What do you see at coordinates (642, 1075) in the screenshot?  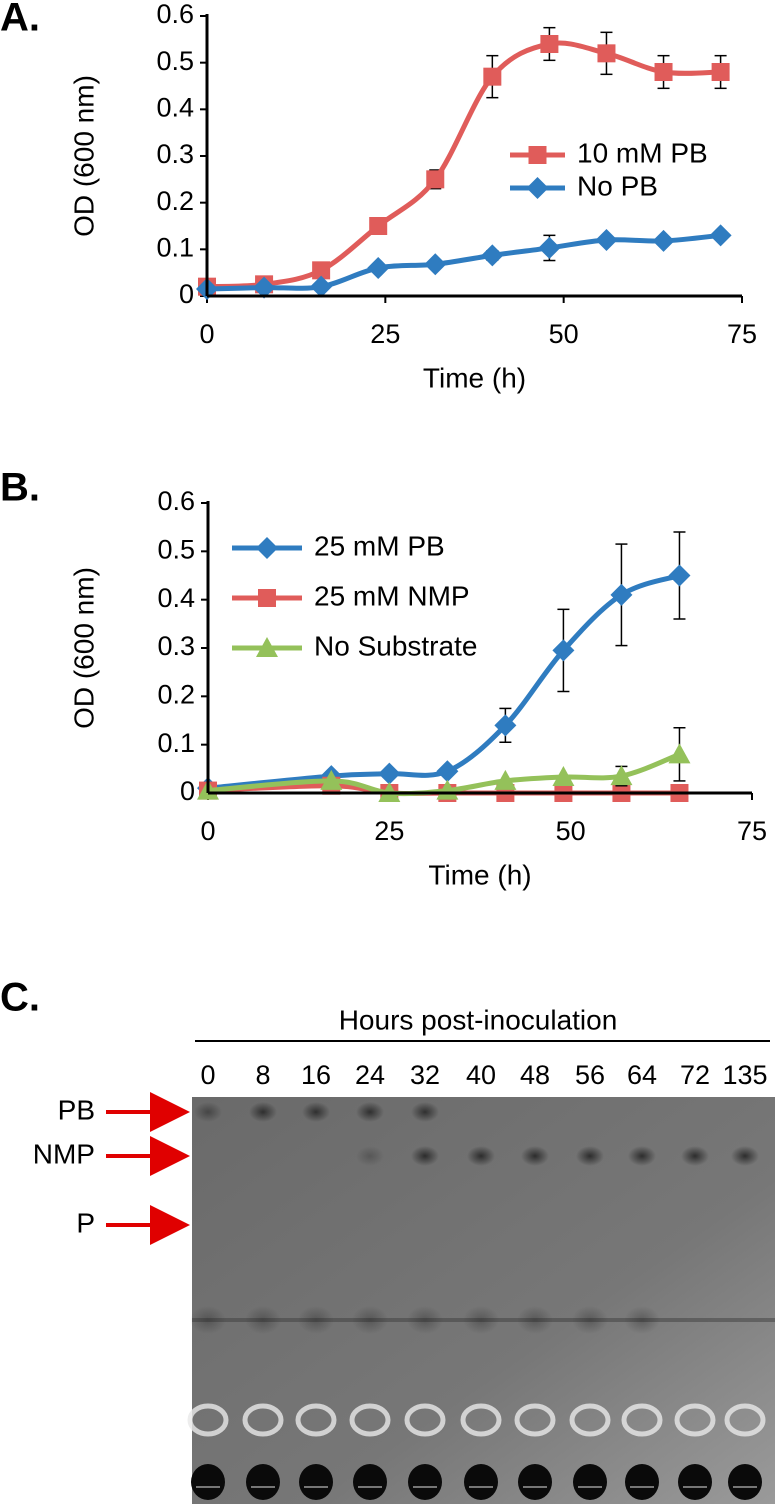 I see `lane-label: 64` at bounding box center [642, 1075].